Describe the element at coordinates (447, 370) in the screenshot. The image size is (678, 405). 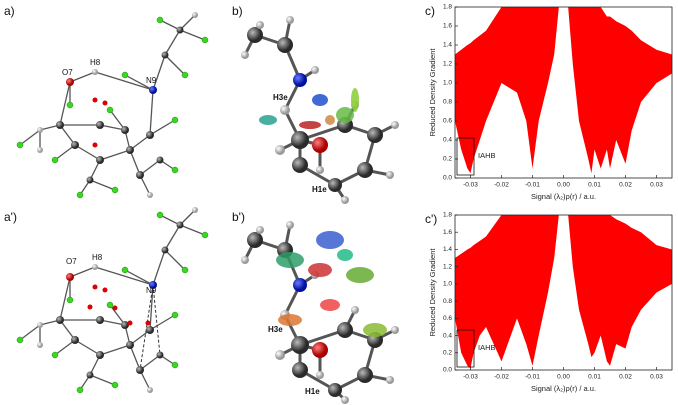
I see `y-tick-label: 0.0` at that location.